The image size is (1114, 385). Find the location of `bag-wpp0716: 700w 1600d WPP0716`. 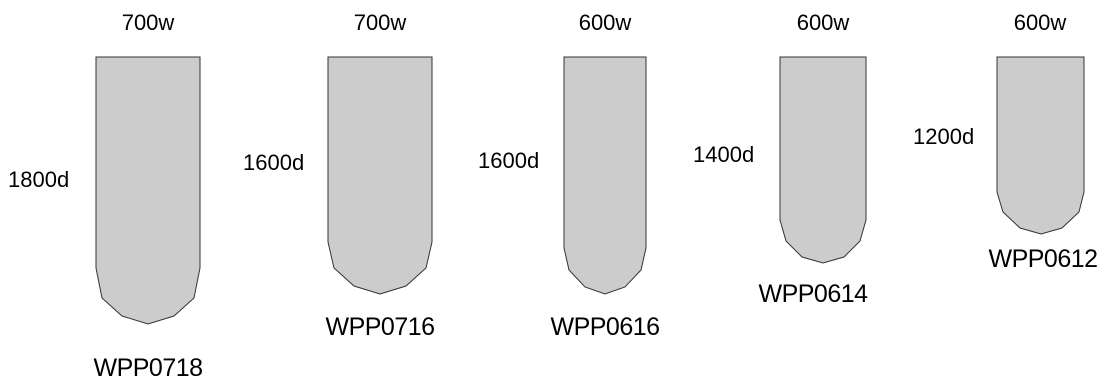

bag-wpp0716: 700w 1600d WPP0716 is located at coordinates (339, 175).